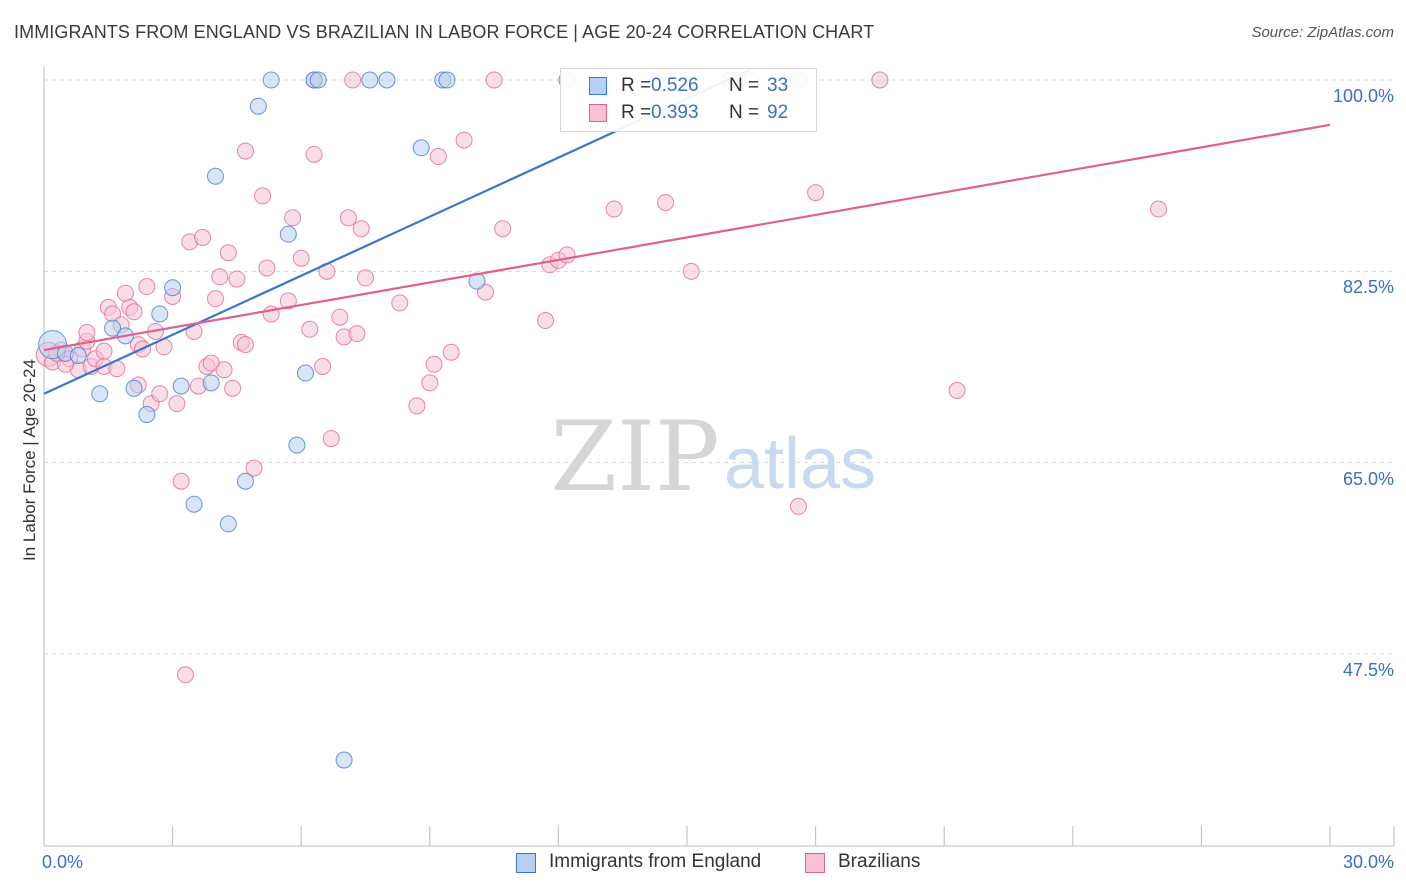  What do you see at coordinates (1368, 287) in the screenshot?
I see `y-tick-label: 82.5%` at bounding box center [1368, 287].